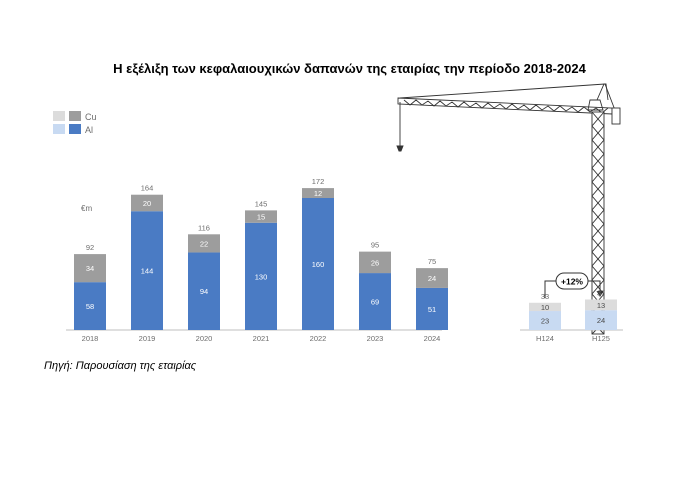  I want to click on bar-al-2019, so click(147, 270).